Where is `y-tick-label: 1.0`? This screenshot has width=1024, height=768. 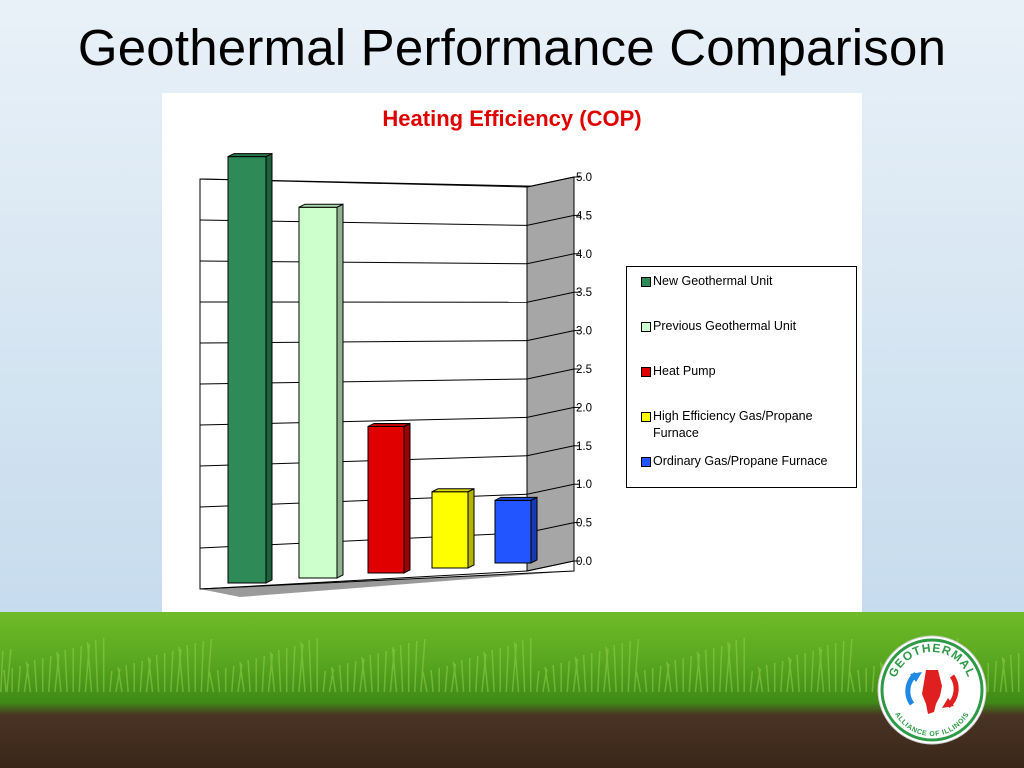
y-tick-label: 1.0 is located at coordinates (584, 485).